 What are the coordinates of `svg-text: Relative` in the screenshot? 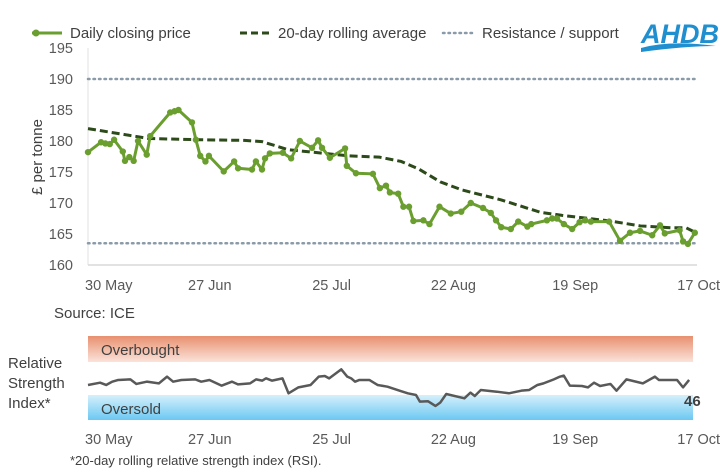 It's located at (35, 363).